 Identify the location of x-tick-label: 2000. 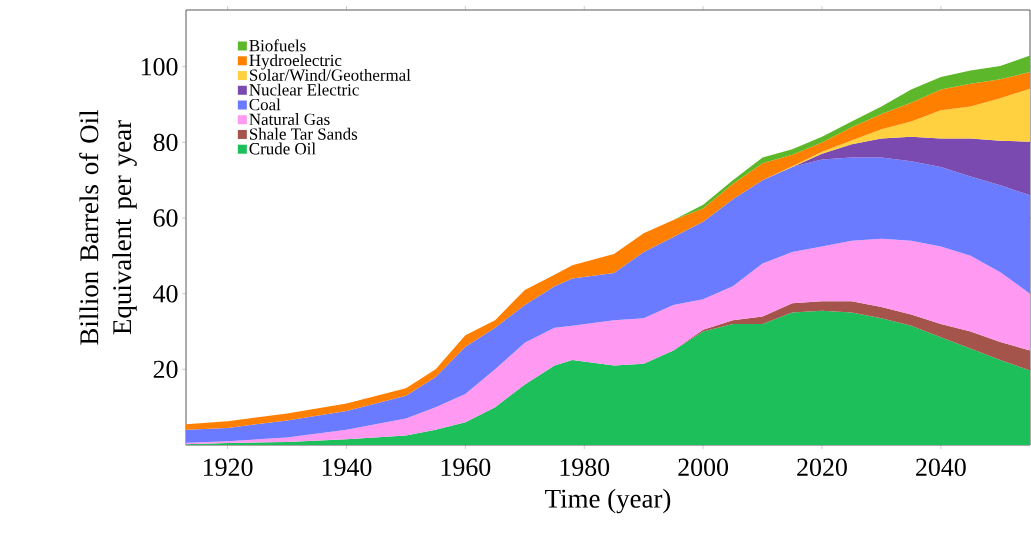
(703, 467).